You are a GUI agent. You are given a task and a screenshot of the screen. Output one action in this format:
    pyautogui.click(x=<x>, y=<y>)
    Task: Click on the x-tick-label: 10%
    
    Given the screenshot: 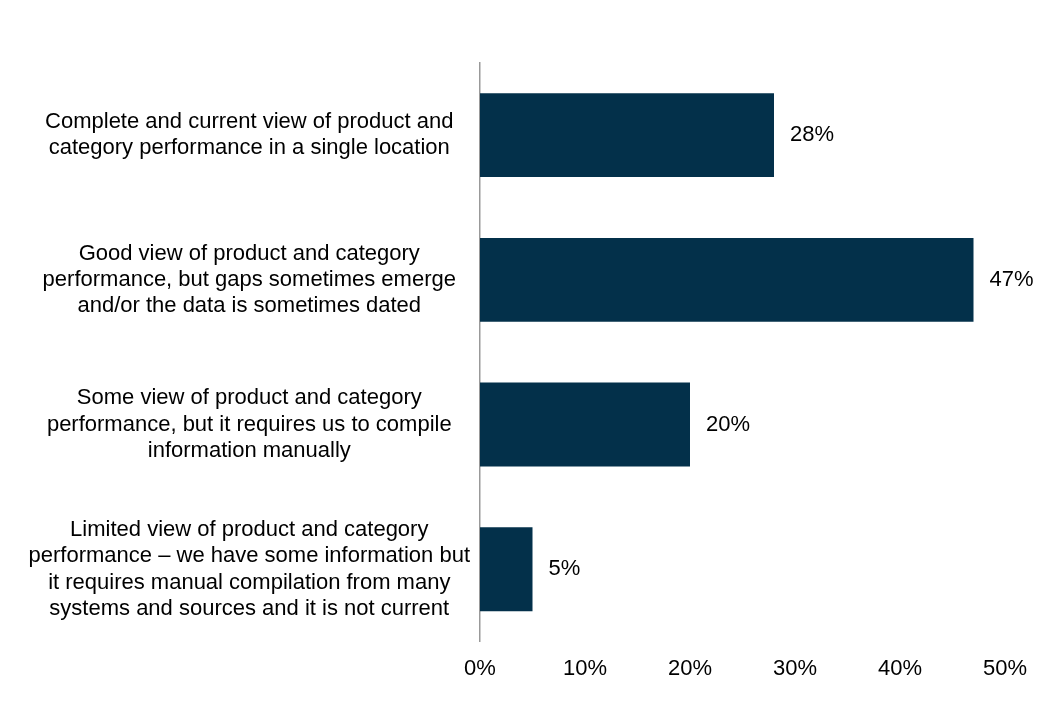 What is the action you would take?
    pyautogui.click(x=585, y=667)
    